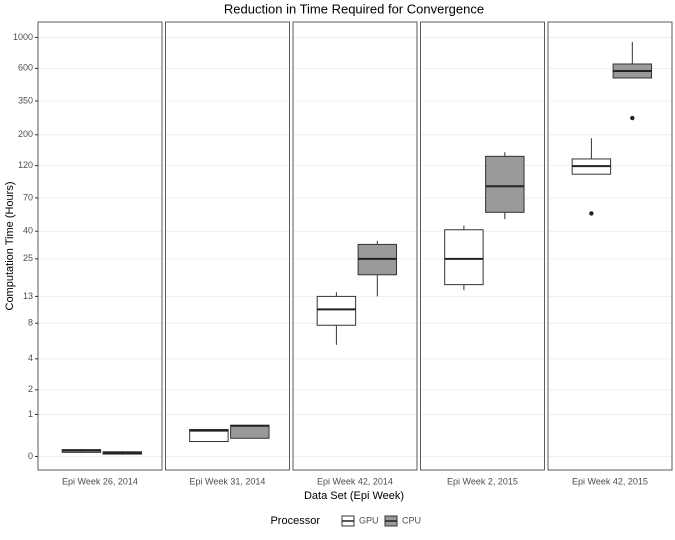 The height and width of the screenshot is (540, 675). I want to click on y-tick-label: 350, so click(25, 100).